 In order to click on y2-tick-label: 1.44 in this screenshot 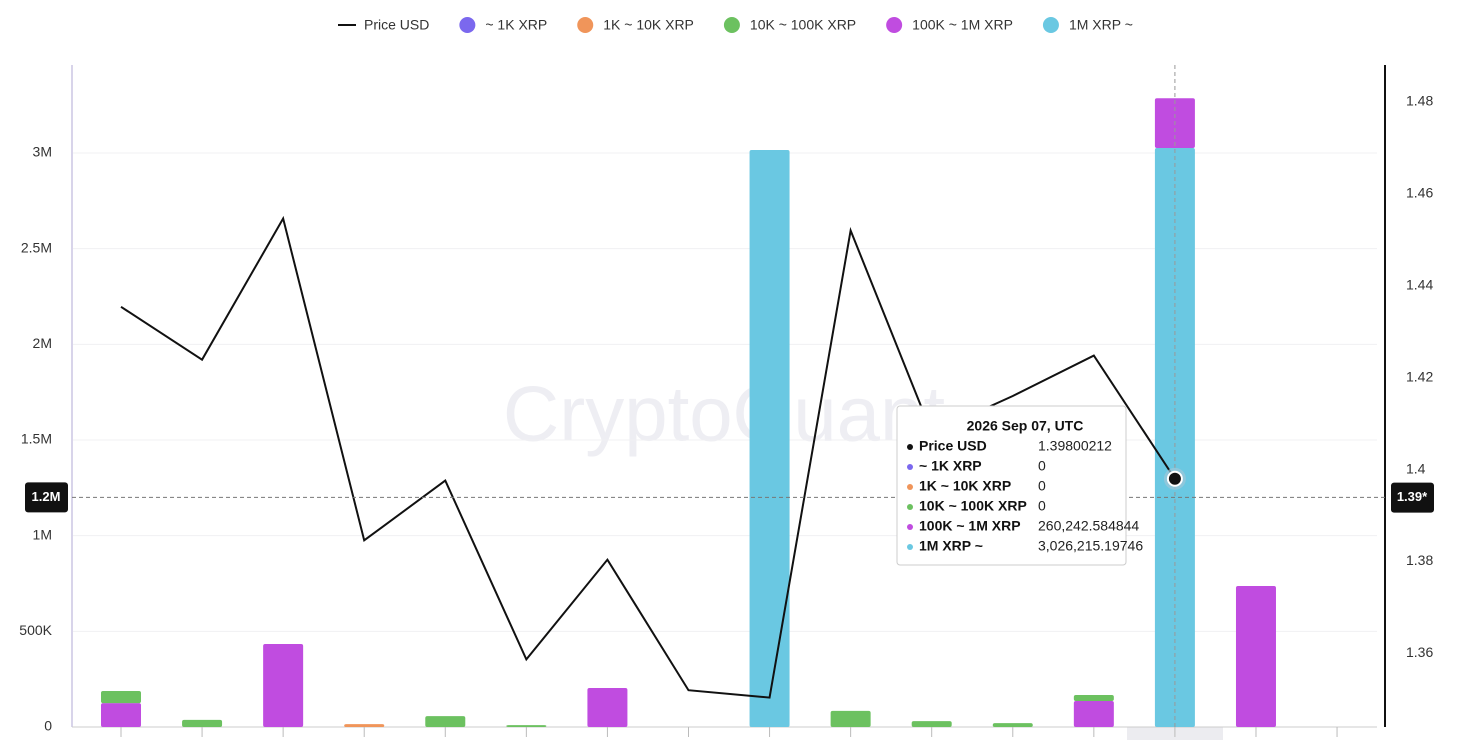, I will do `click(1419, 284)`.